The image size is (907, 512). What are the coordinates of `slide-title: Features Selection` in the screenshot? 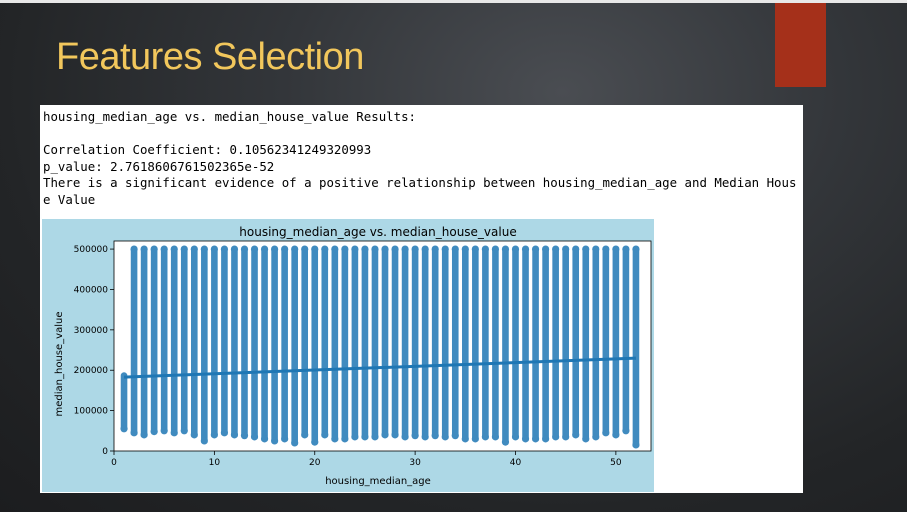 It's located at (210, 57).